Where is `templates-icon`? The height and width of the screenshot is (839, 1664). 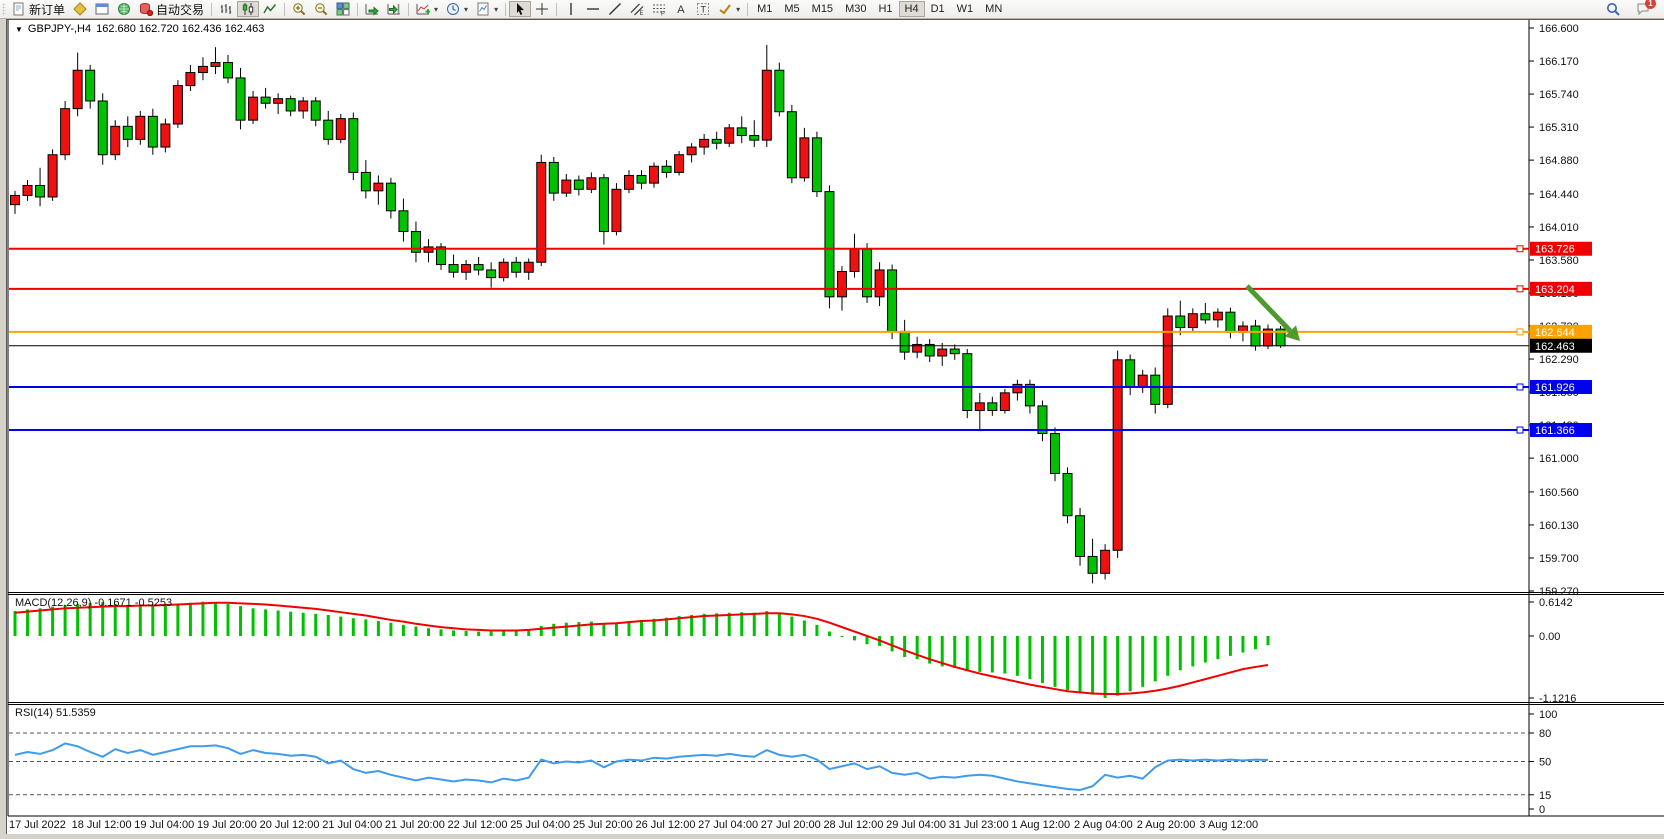
templates-icon is located at coordinates (483, 9).